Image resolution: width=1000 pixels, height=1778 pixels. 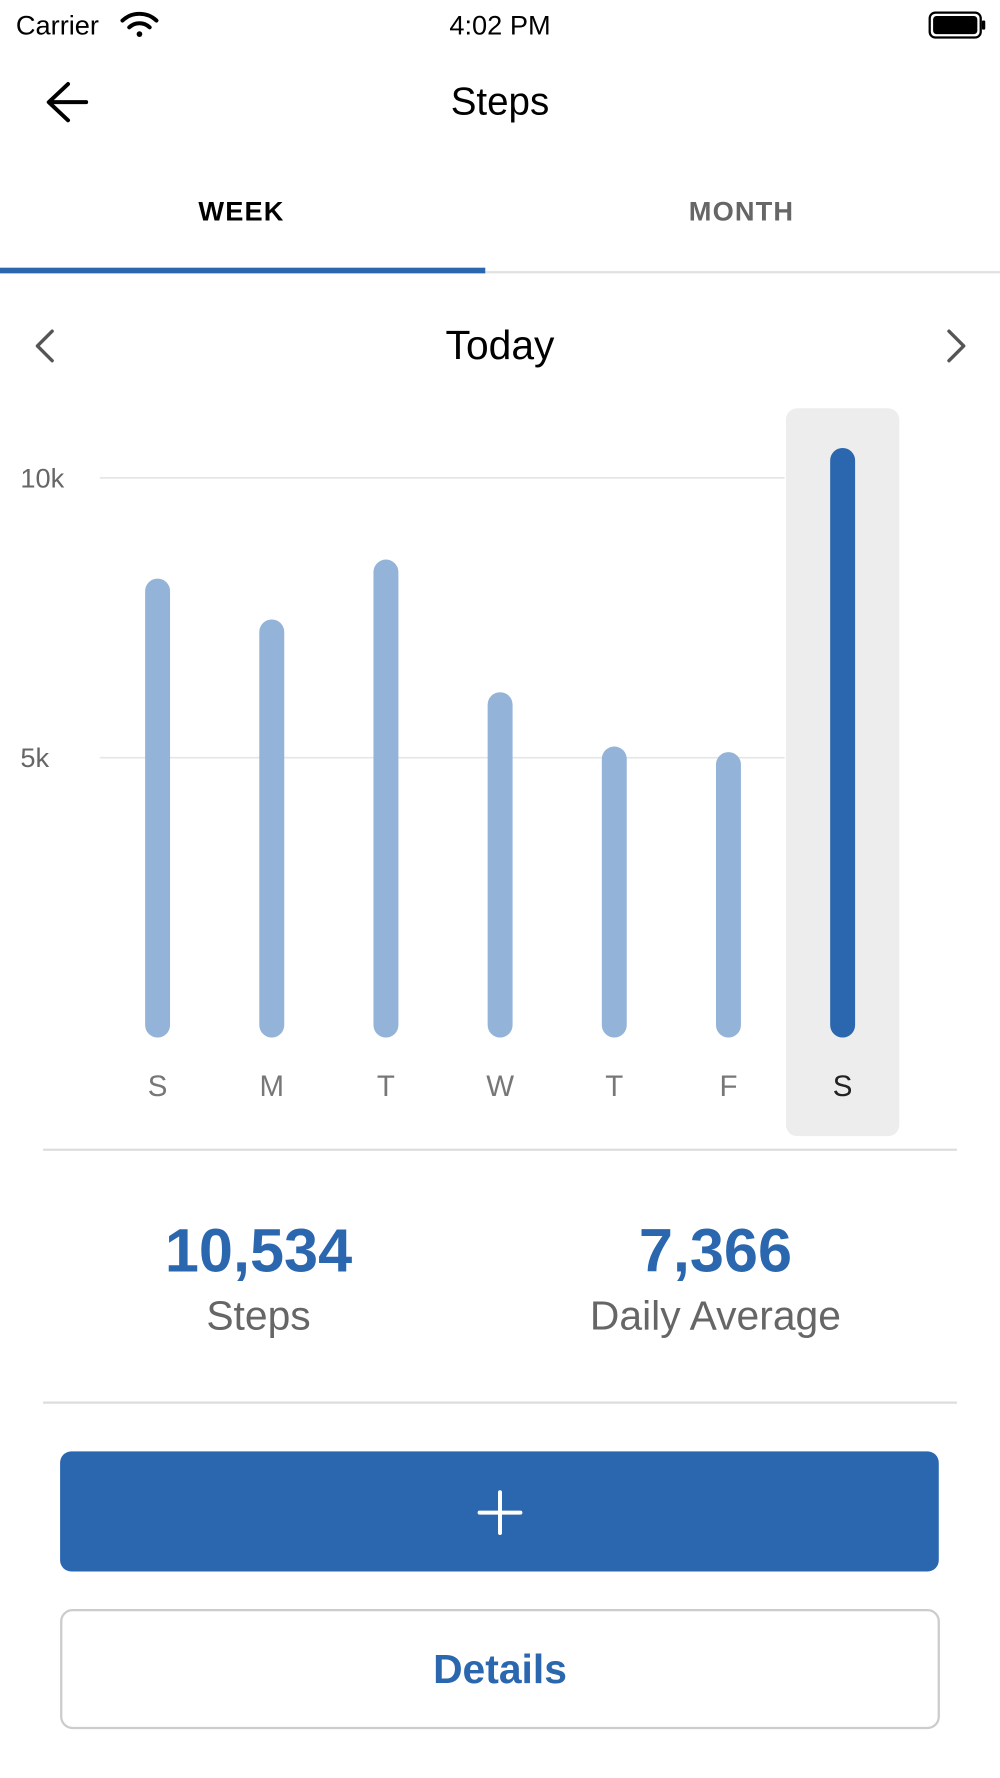 I want to click on x-tick-label: W, so click(x=500, y=1086).